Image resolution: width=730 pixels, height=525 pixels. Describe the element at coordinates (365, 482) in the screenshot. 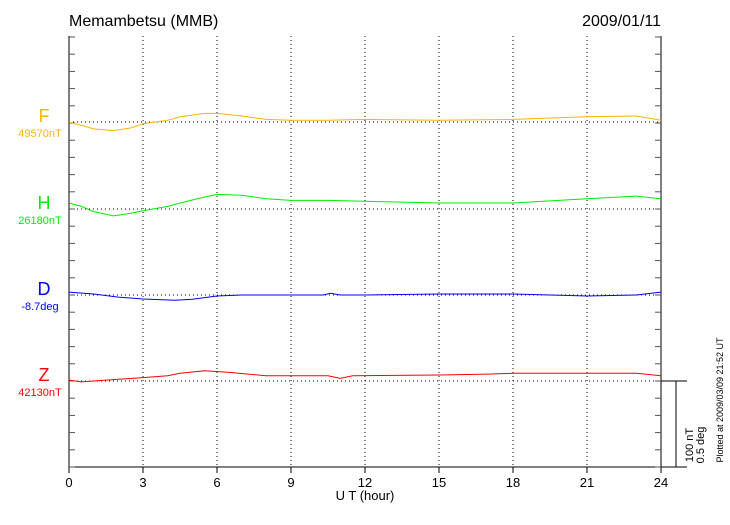

I see `x-tick-label: 12` at that location.